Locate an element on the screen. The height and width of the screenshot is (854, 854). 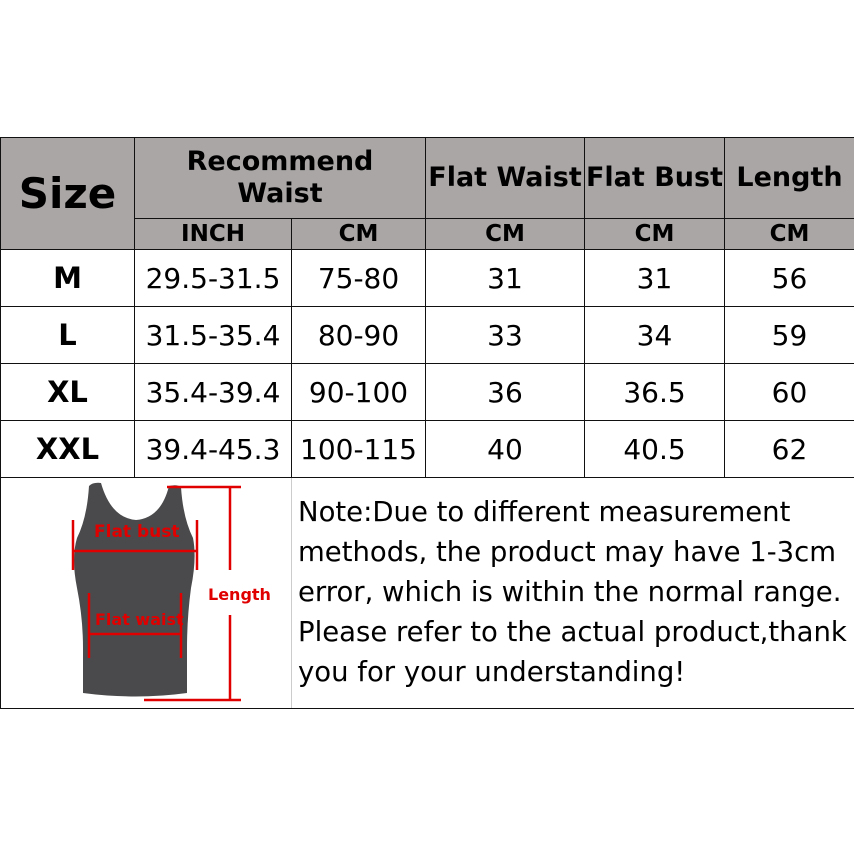
table-row: XL 35.4-39.4 90-100 36 36.5 60 is located at coordinates (427, 392).